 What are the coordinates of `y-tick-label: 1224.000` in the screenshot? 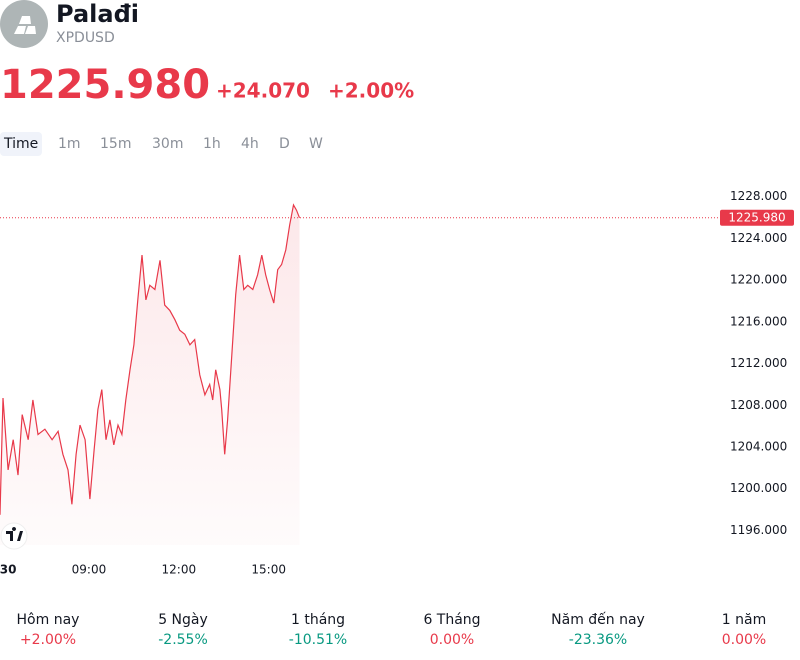 It's located at (758, 238).